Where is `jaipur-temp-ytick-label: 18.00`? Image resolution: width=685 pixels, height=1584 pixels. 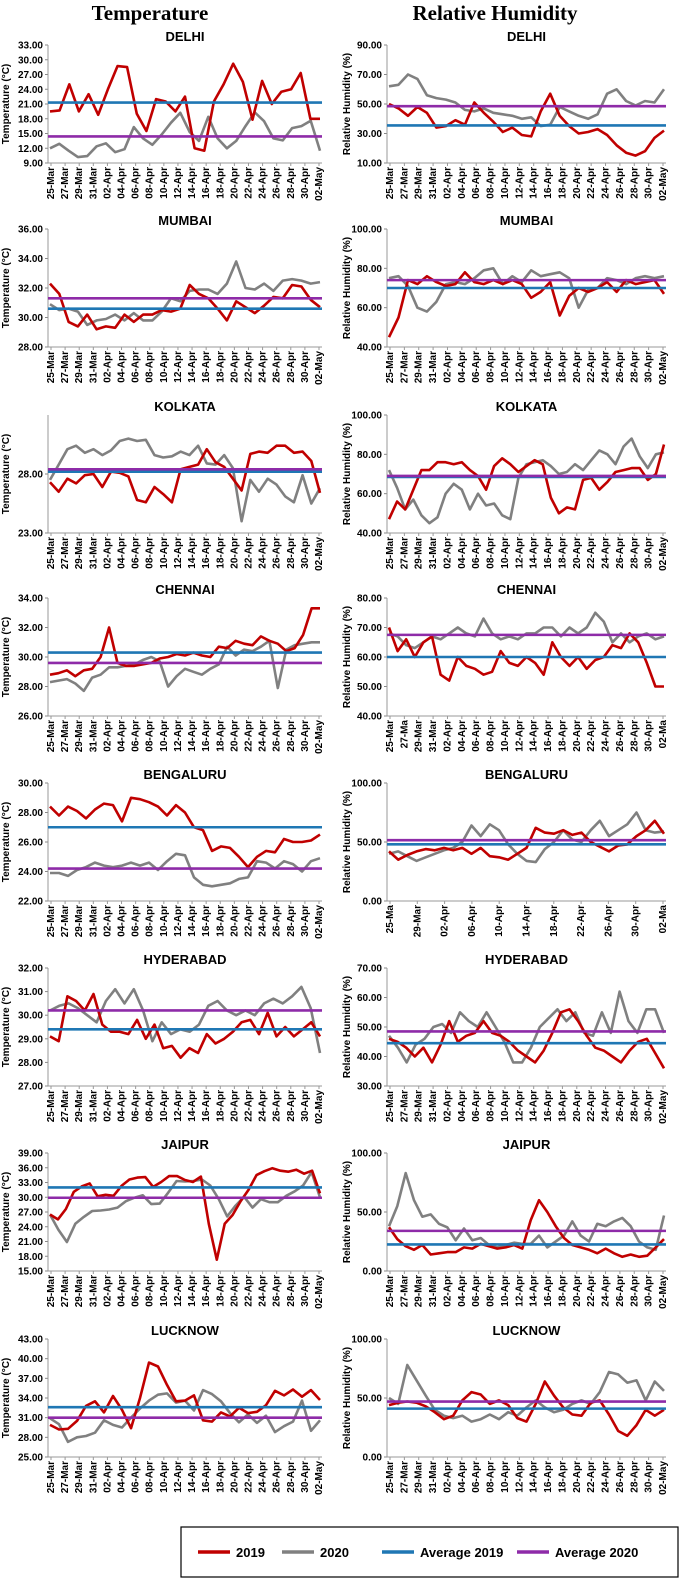 jaipur-temp-ytick-label: 18.00 is located at coordinates (30, 1257).